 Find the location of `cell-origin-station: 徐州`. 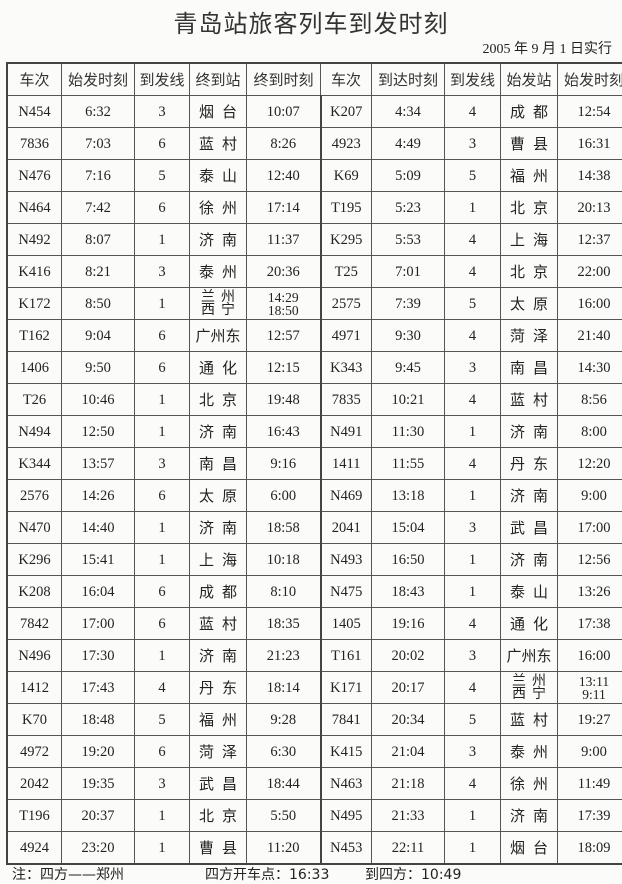

cell-origin-station: 徐州 is located at coordinates (529, 783).